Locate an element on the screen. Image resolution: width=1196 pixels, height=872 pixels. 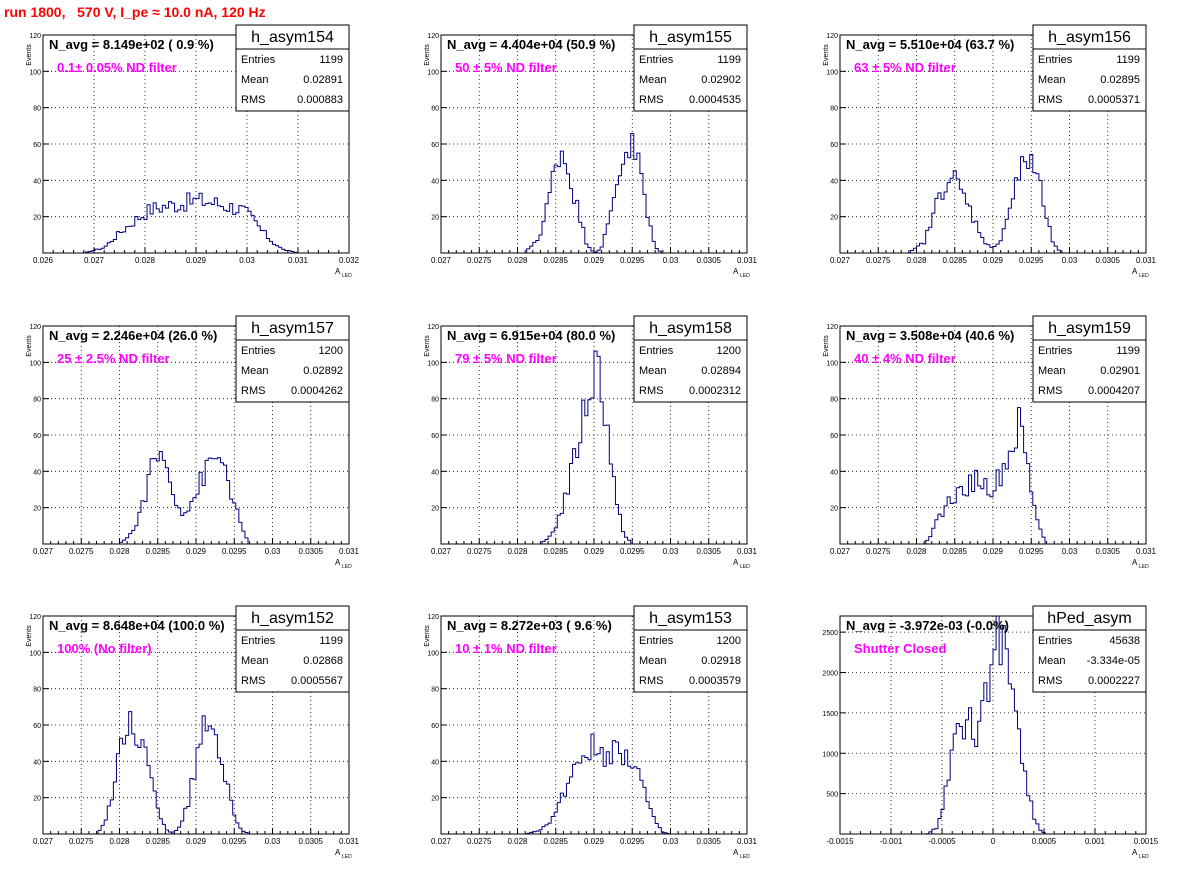
x-tick-label: -0.001 is located at coordinates (891, 841).